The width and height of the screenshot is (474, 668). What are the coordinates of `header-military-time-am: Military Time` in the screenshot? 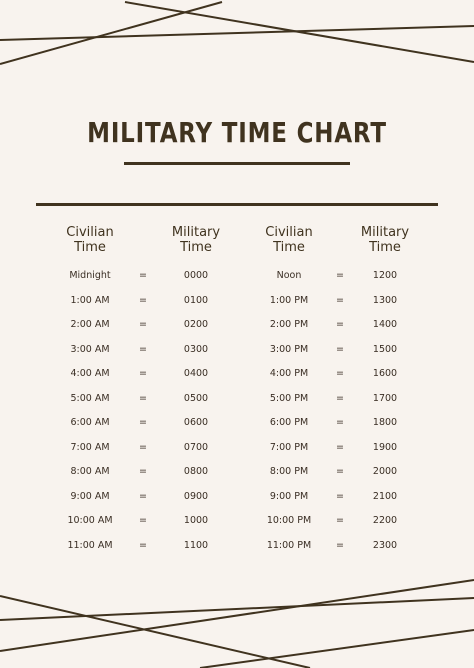 It's located at (196, 240).